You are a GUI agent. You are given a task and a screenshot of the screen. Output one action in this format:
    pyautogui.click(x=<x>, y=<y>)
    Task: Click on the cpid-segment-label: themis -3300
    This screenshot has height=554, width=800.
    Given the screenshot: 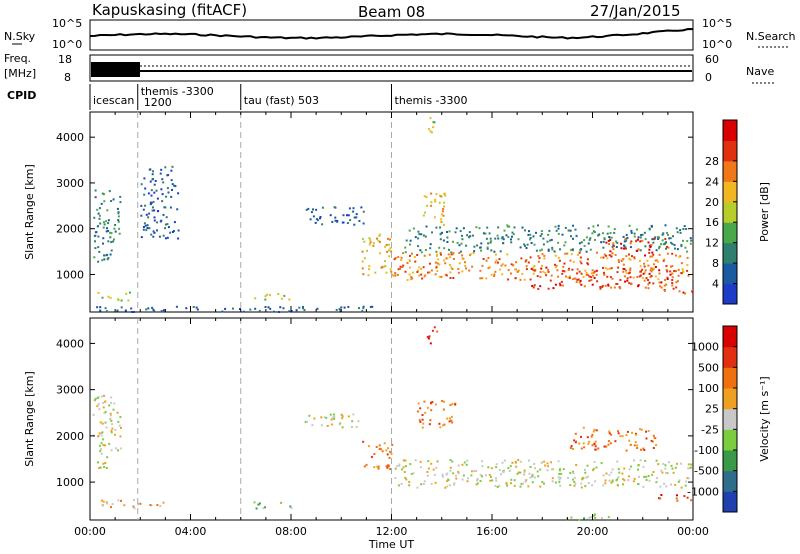 What is the action you would take?
    pyautogui.click(x=177, y=91)
    